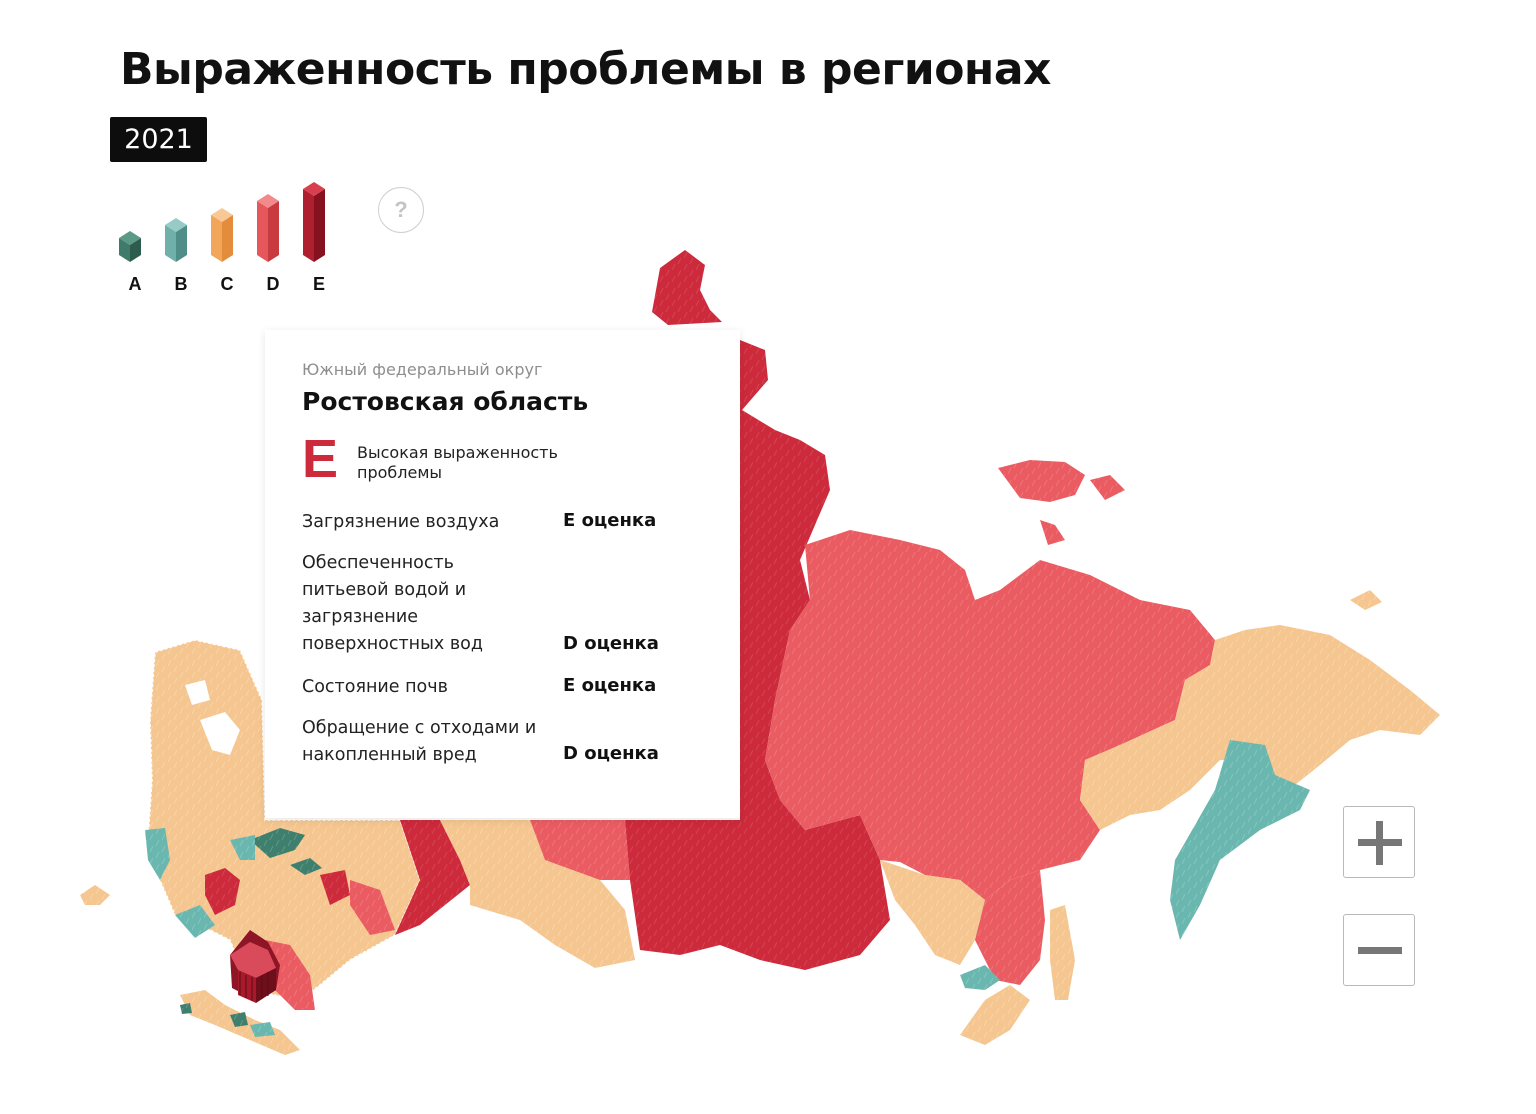 The width and height of the screenshot is (1536, 1114). What do you see at coordinates (1062, 952) in the screenshot?
I see `region-kuril` at bounding box center [1062, 952].